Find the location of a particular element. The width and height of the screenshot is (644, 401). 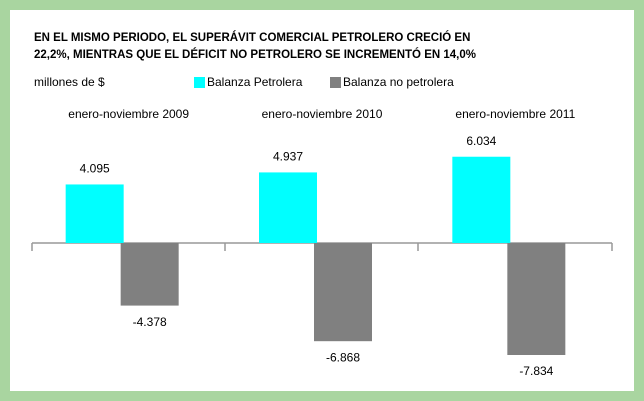

legend-label: Balanza Petrolera is located at coordinates (255, 82).